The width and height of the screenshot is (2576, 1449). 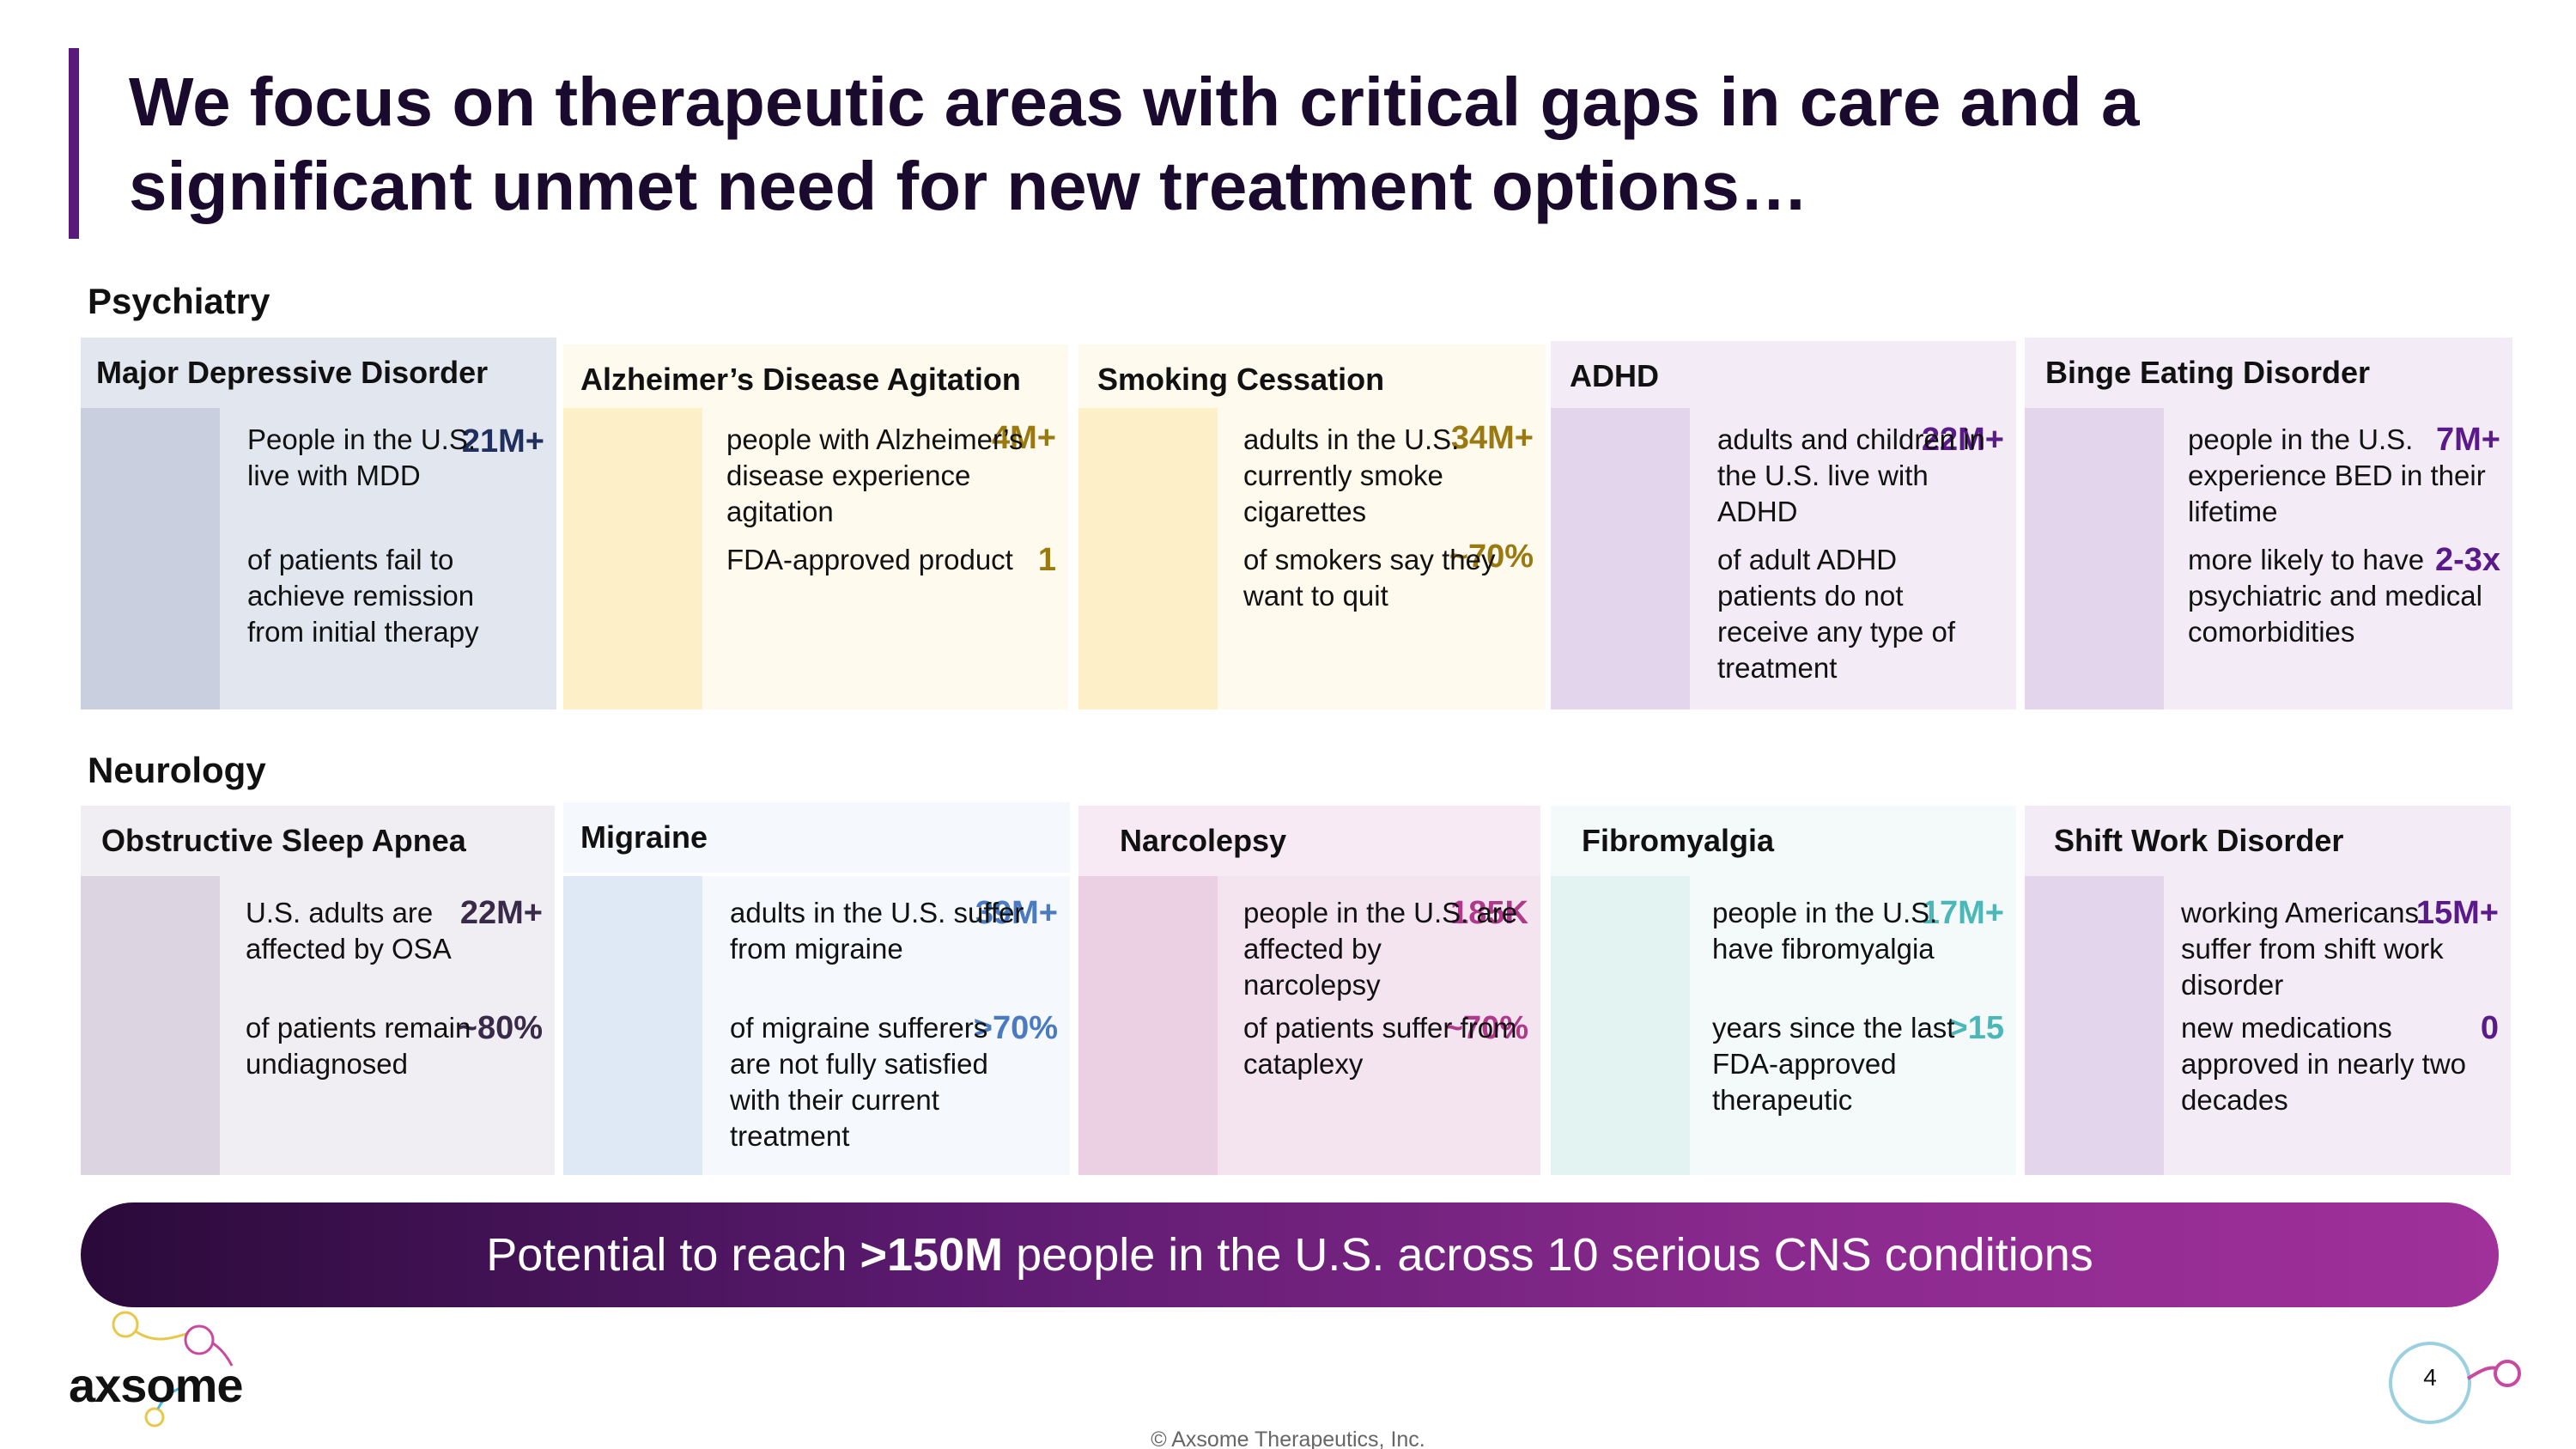 What do you see at coordinates (673, 1255) in the screenshot?
I see `banner-prefix: Potential to reach` at bounding box center [673, 1255].